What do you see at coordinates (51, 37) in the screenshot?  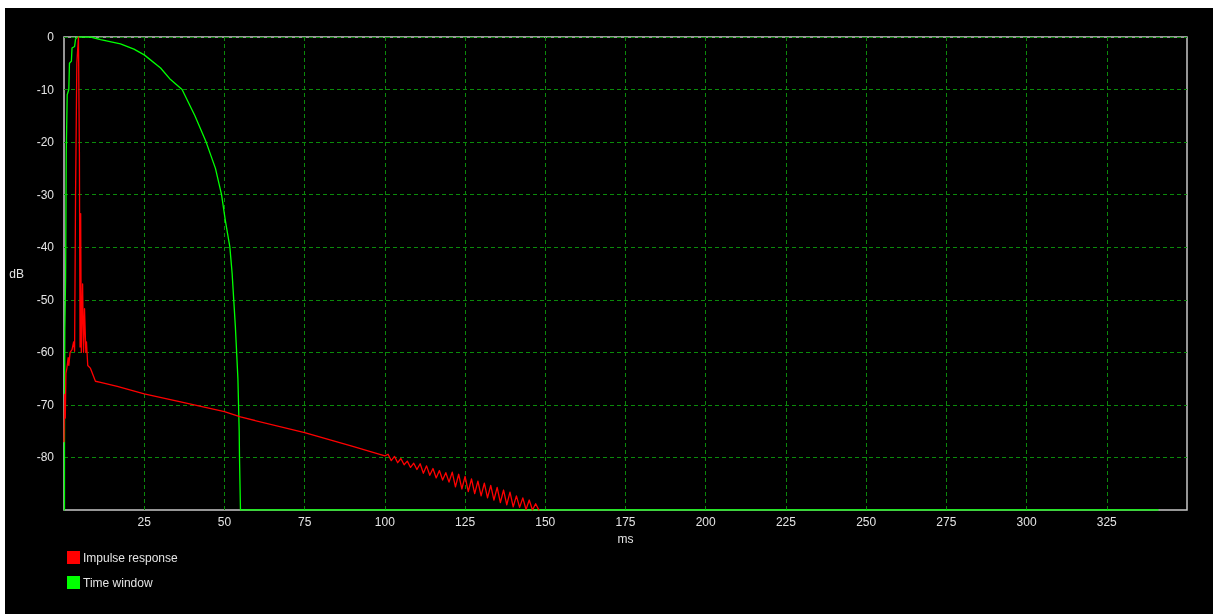 I see `y-tick-label: 0` at bounding box center [51, 37].